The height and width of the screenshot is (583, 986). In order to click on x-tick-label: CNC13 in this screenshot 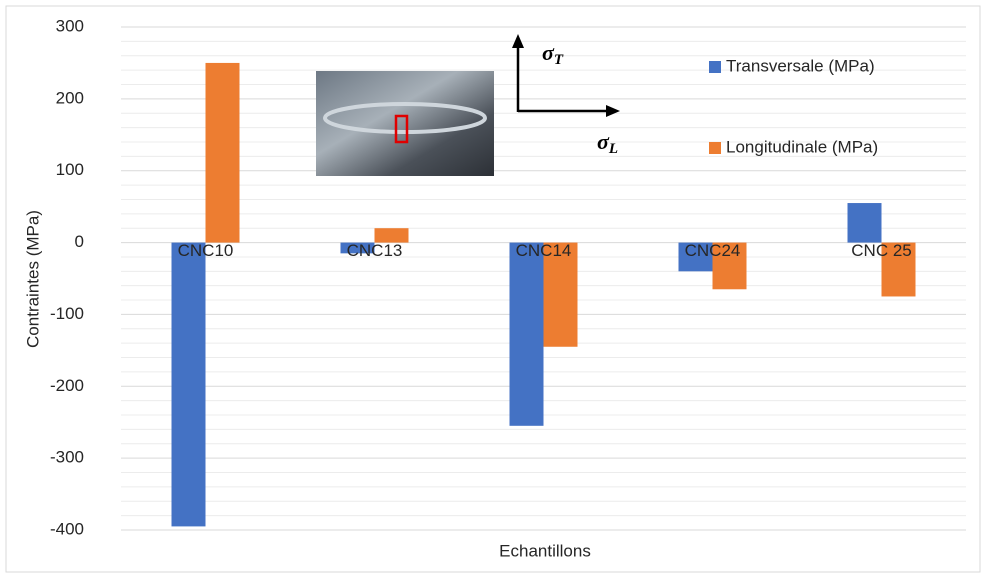, I will do `click(375, 250)`.